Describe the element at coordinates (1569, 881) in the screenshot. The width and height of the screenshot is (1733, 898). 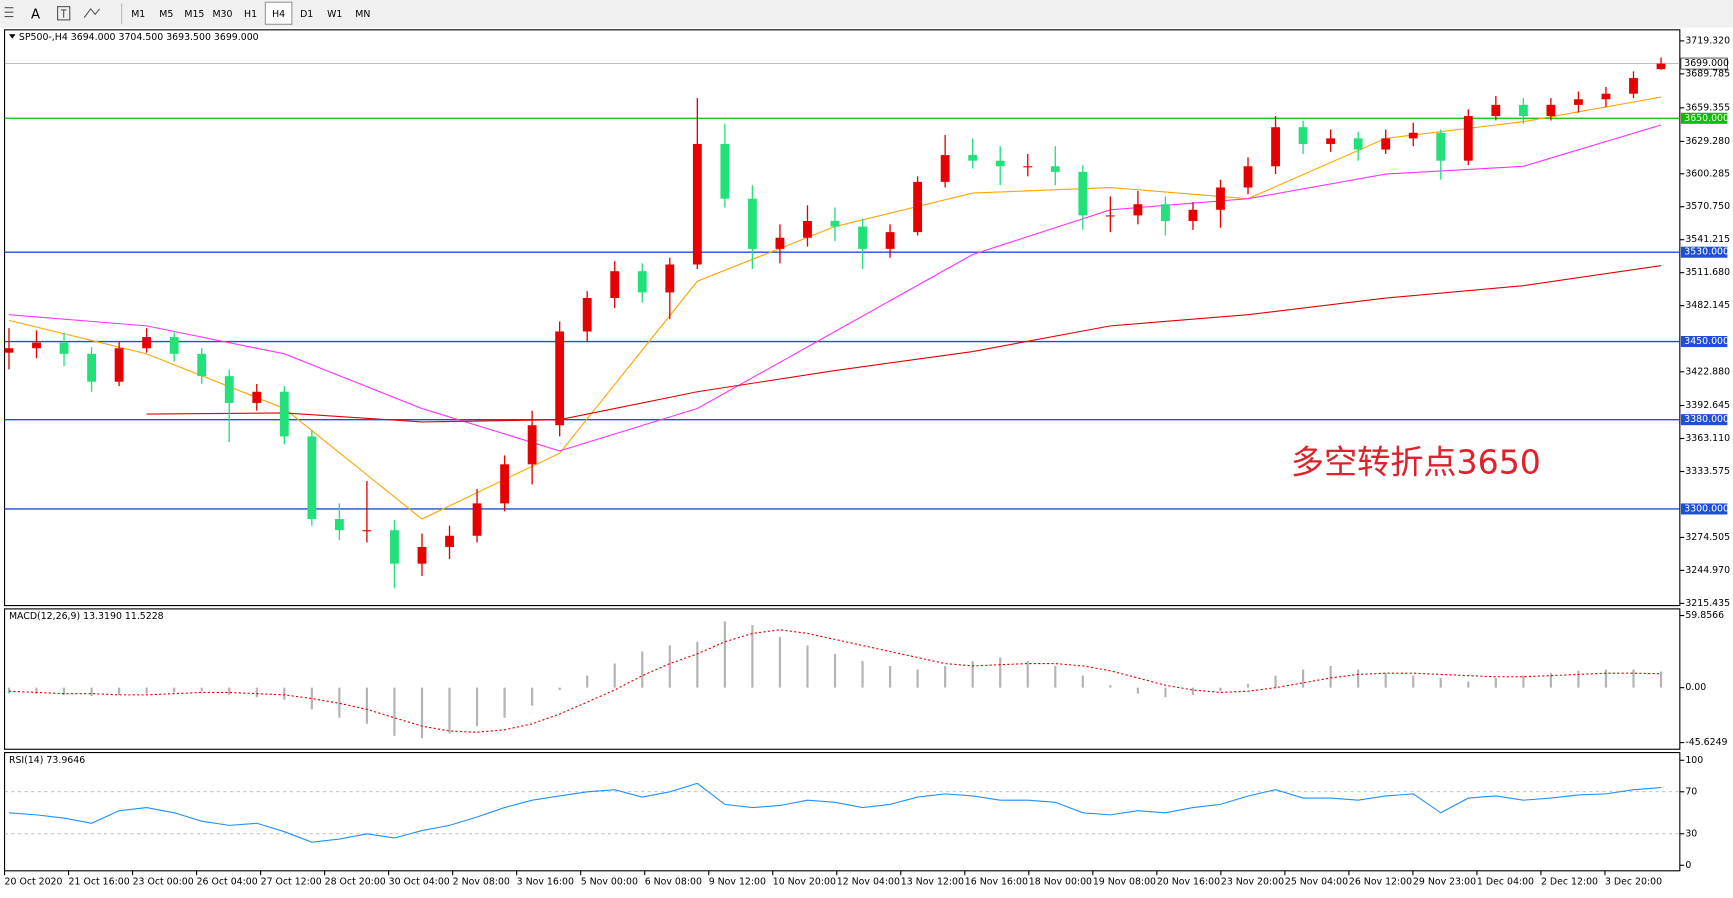
I see `x-tick-label: 2 Dec 12:00` at that location.